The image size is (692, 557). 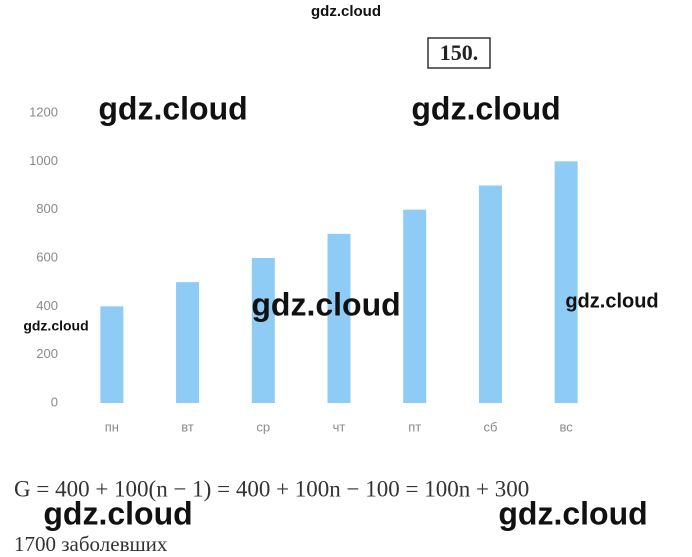 What do you see at coordinates (54, 401) in the screenshot?
I see `y-tick-label: 0` at bounding box center [54, 401].